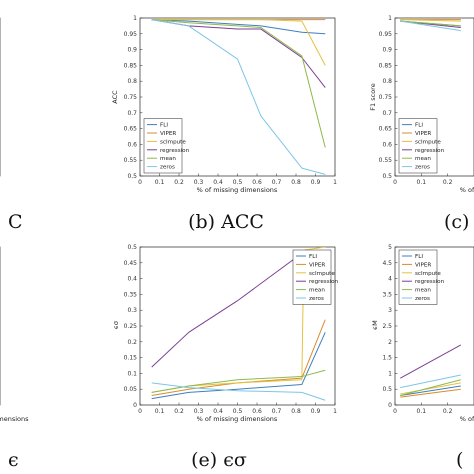  What do you see at coordinates (431, 361) in the screenshot?
I see `series-line-regression` at bounding box center [431, 361].